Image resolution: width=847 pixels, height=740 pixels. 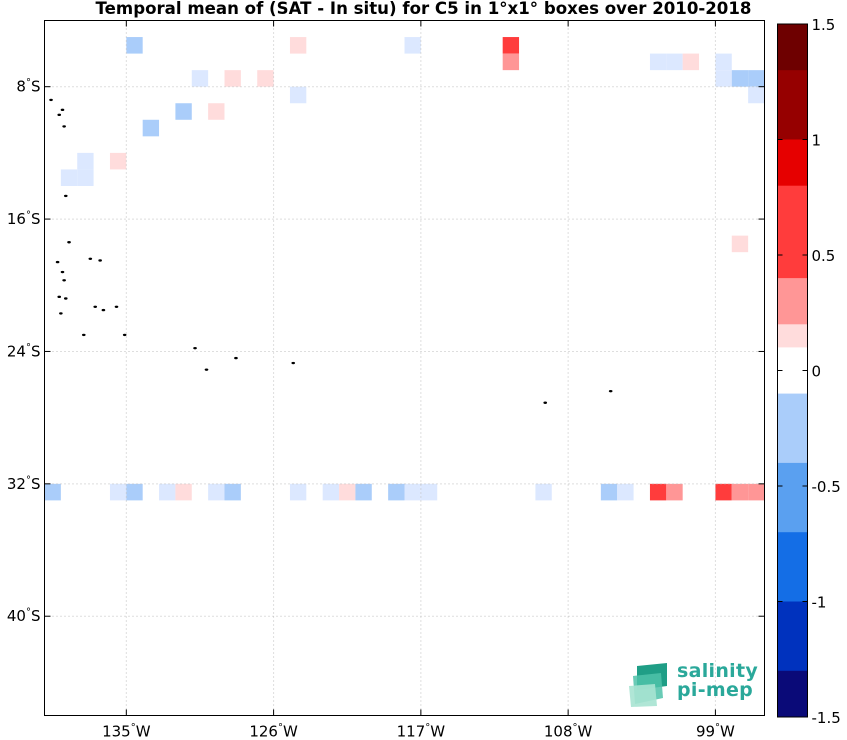 What do you see at coordinates (693, 684) in the screenshot?
I see `salinity-pi-mep-logo: salinity pi-mep` at bounding box center [693, 684].